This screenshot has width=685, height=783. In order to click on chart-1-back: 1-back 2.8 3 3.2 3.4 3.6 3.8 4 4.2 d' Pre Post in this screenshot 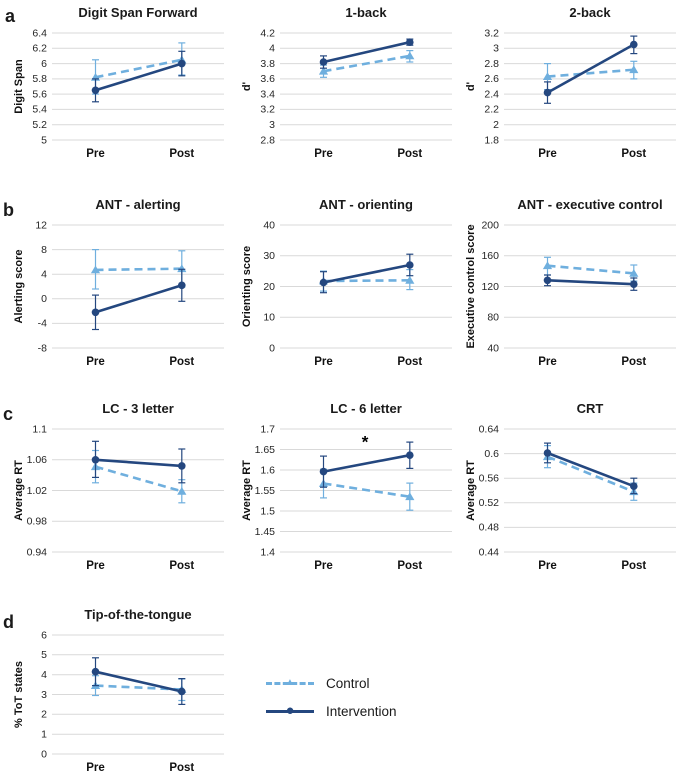, I will do `click(348, 86)`.